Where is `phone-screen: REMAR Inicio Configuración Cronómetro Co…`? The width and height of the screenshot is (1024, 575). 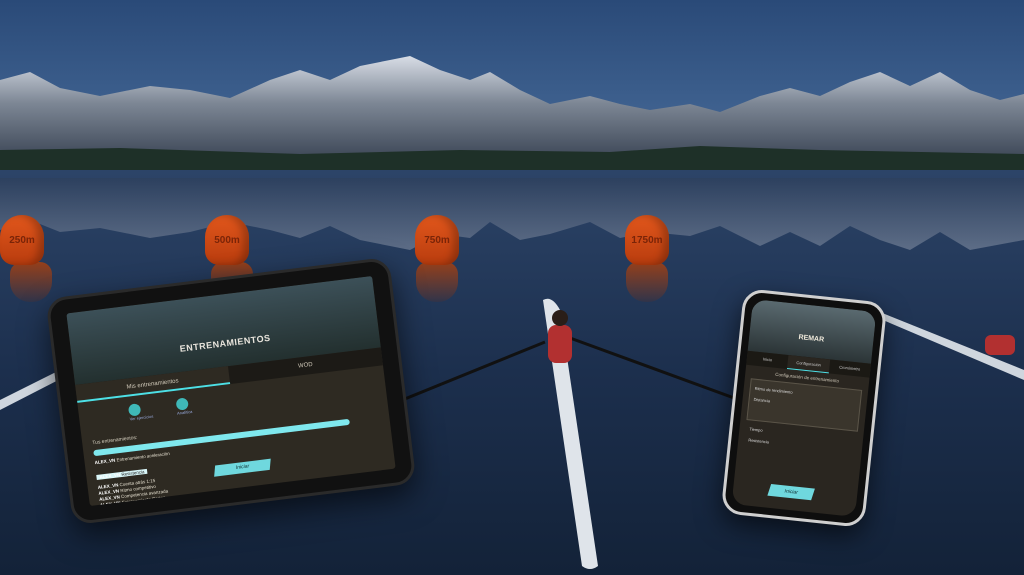
phone-screen: REMAR Inicio Configuración Cronómetro Co… is located at coordinates (804, 408).